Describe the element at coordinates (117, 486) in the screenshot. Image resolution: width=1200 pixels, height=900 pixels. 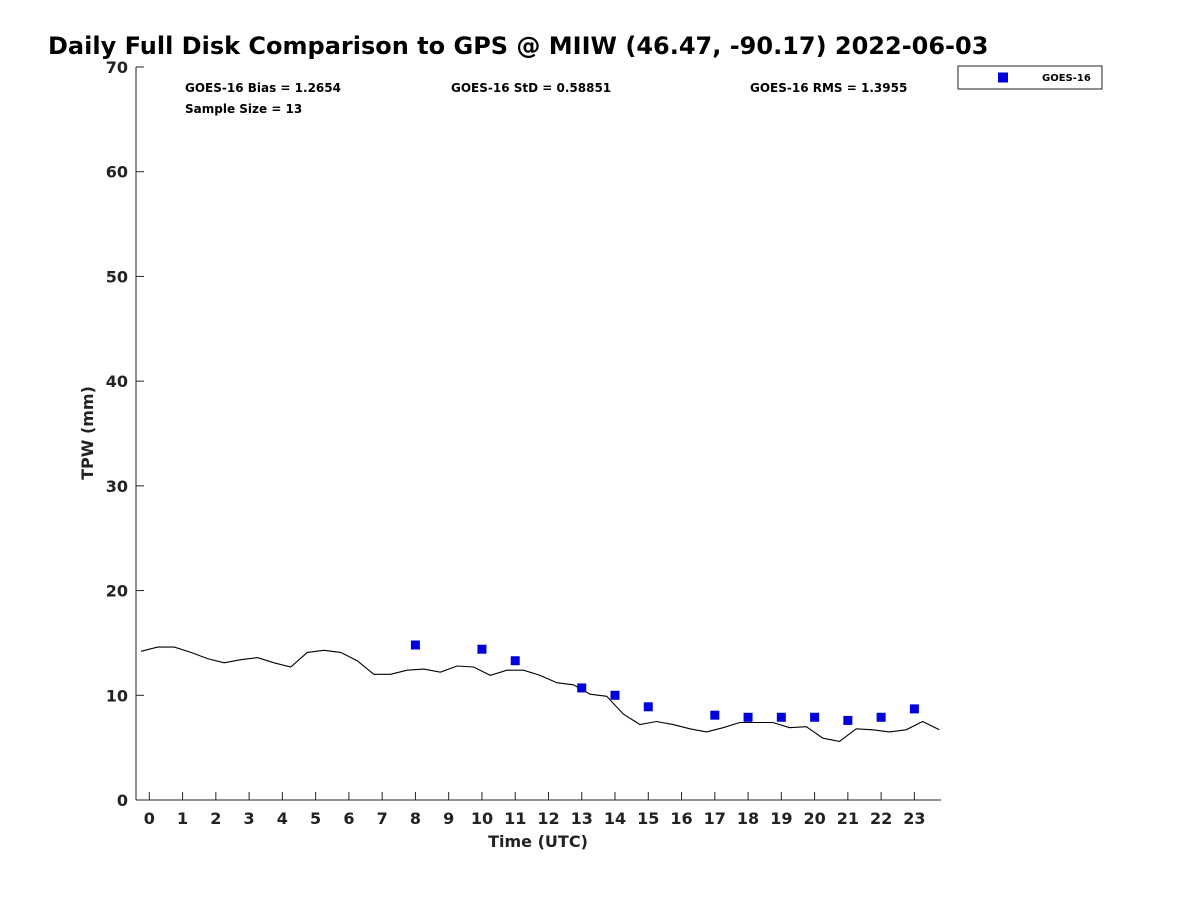
I see `y-tick-label: 30` at that location.